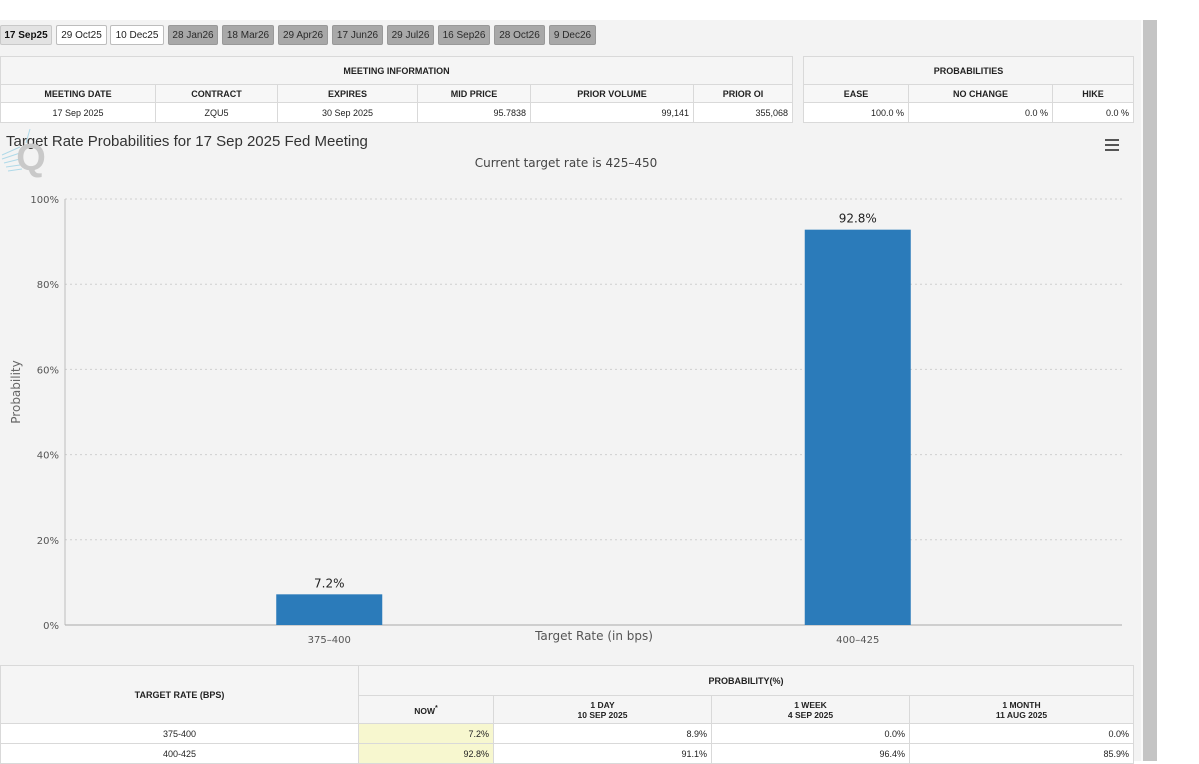 This screenshot has height=764, width=1199. Describe the element at coordinates (1021, 733) in the screenshot. I see `one-month-cell: 0.0%` at that location.